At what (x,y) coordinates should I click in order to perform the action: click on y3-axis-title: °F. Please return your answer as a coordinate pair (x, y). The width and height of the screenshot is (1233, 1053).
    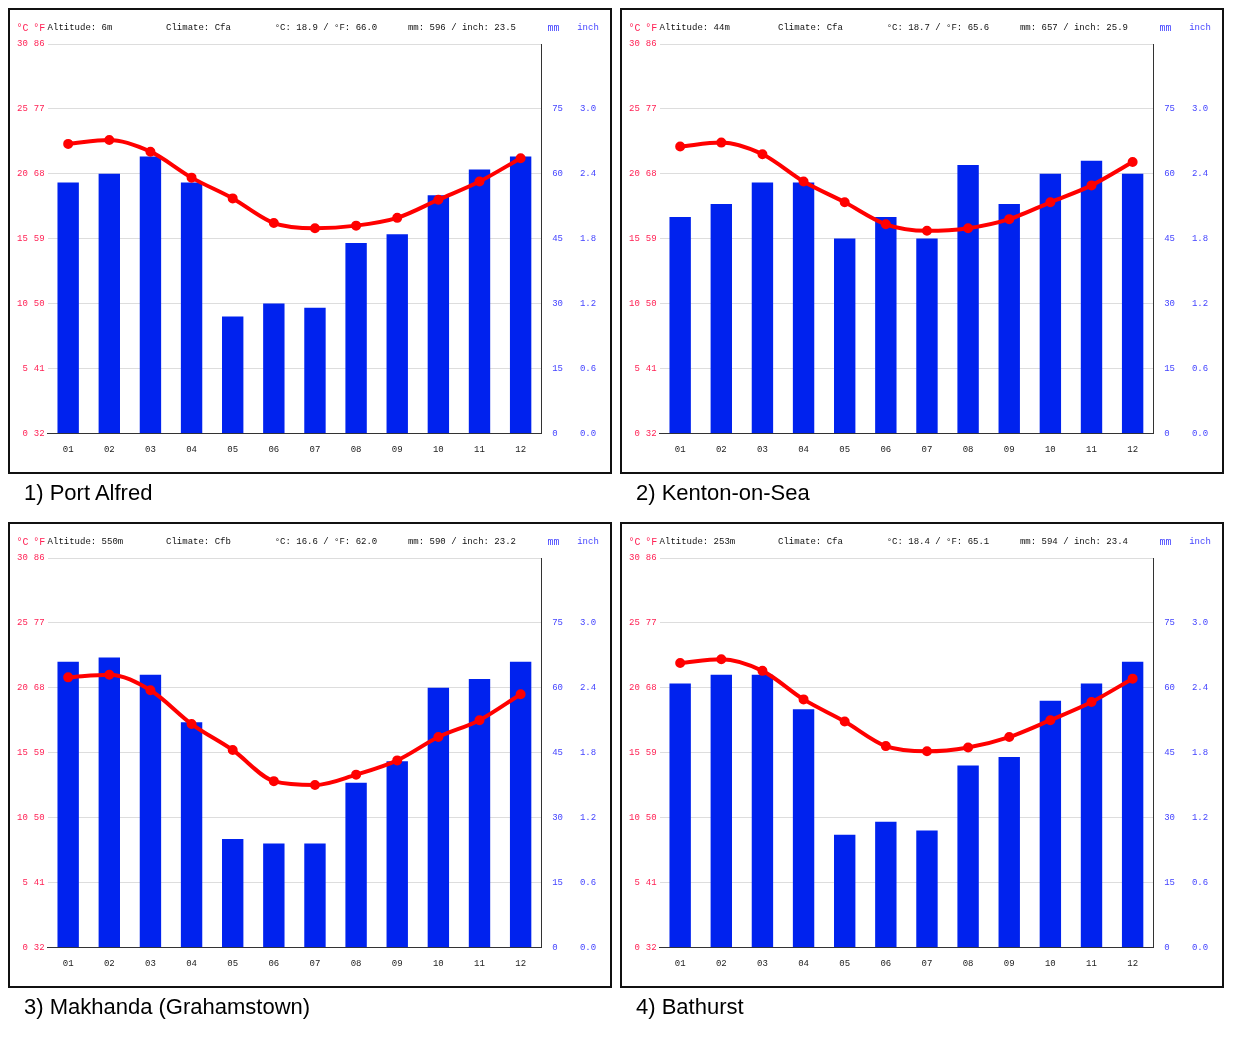
    Looking at the image, I should click on (39, 28).